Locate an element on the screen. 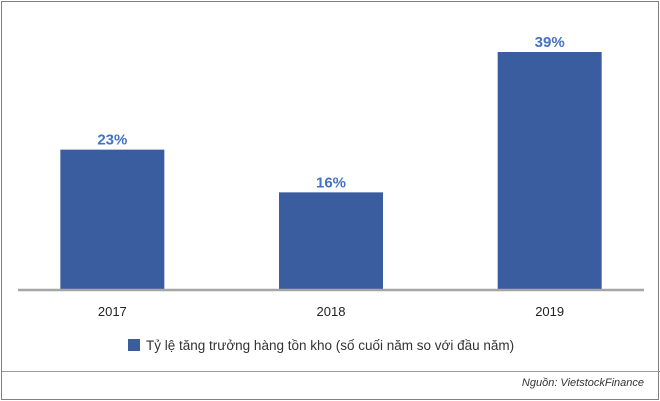  source-divider is located at coordinates (331, 371).